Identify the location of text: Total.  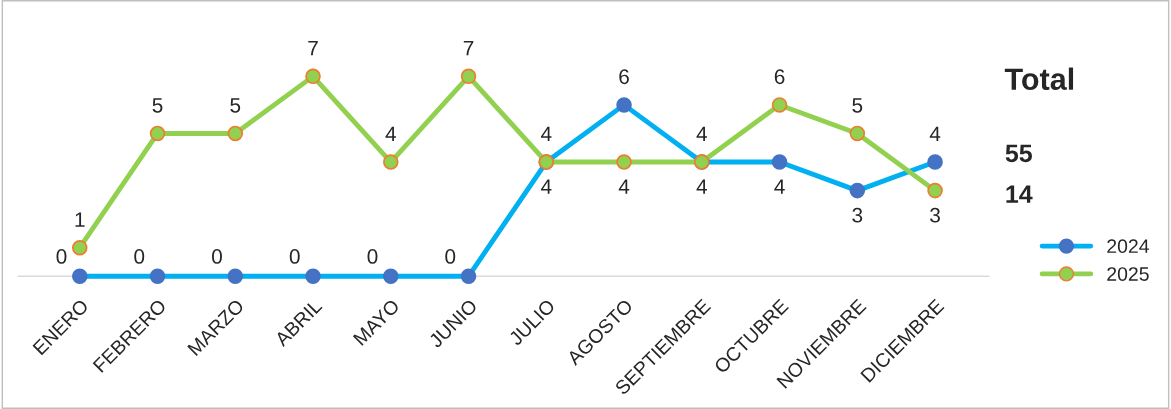
(1039, 78).